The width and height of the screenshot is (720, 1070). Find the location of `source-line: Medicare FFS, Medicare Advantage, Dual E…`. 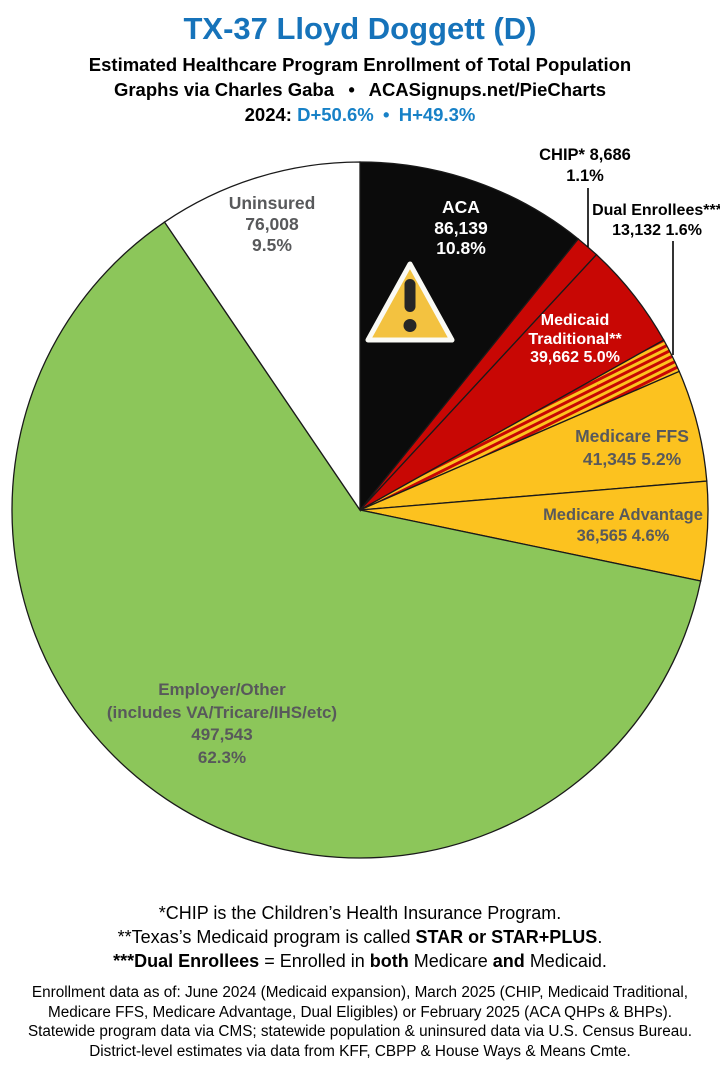

source-line: Medicare FFS, Medicare Advantage, Dual E… is located at coordinates (360, 1012).